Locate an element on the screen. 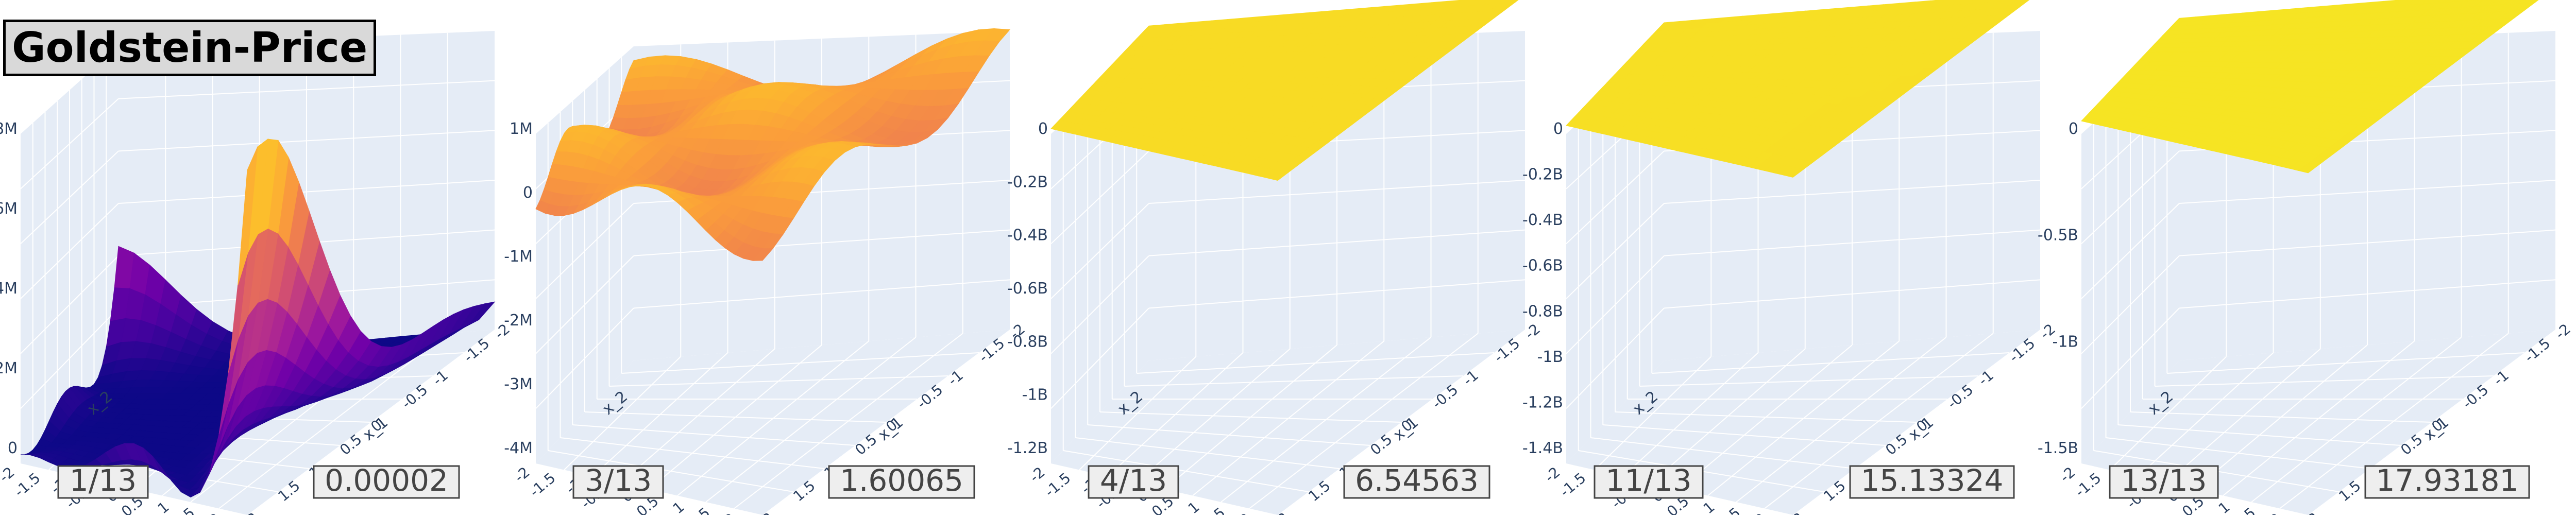 This screenshot has height=517, width=2576. value-label-text: 6.54563 is located at coordinates (1417, 480).